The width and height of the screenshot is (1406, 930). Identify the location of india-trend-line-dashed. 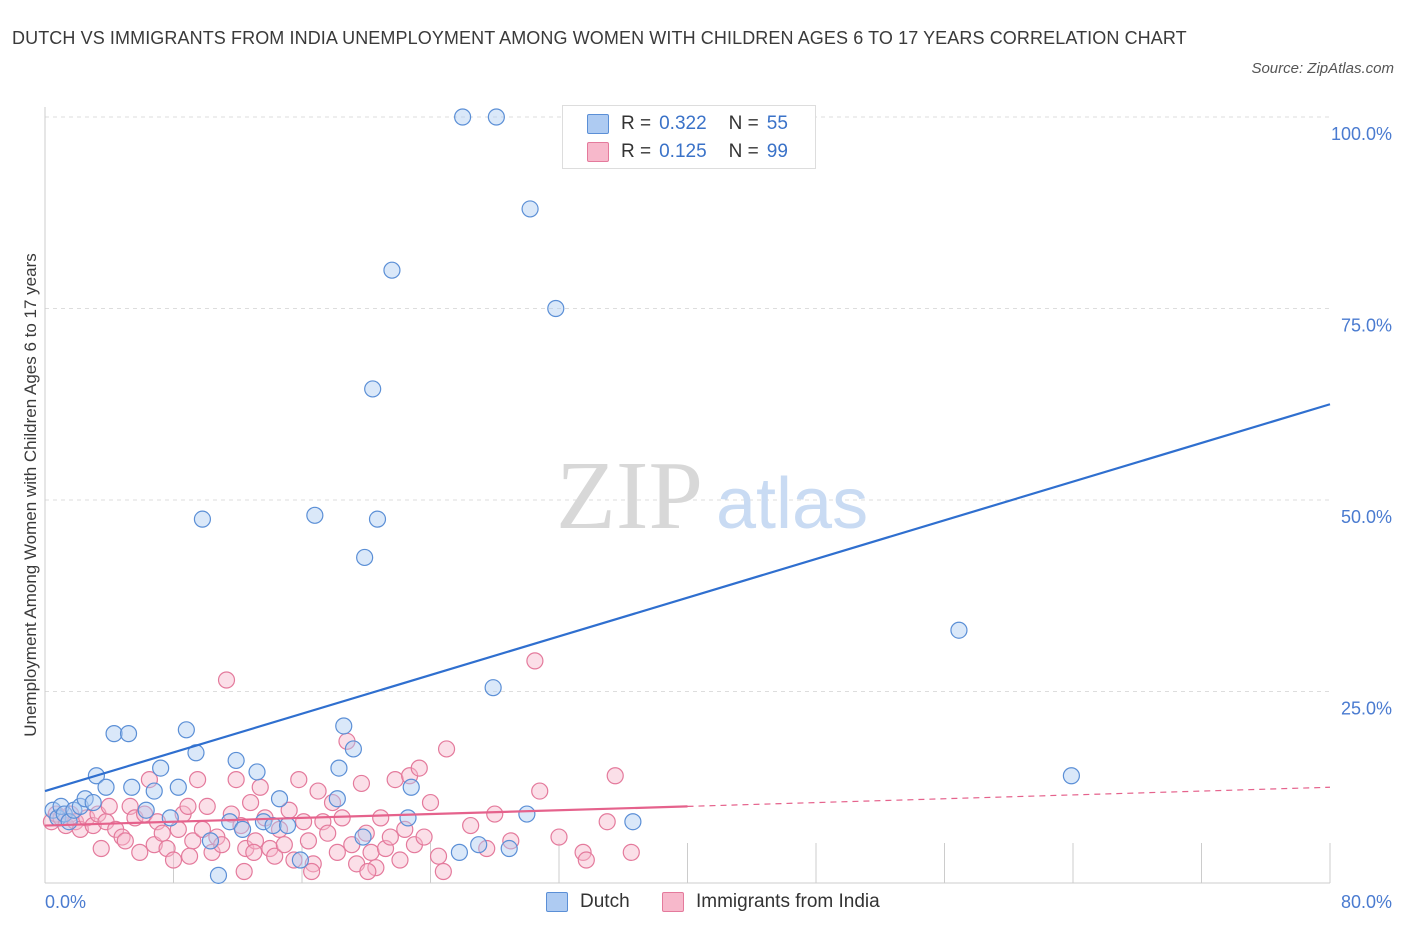
(1009, 796).